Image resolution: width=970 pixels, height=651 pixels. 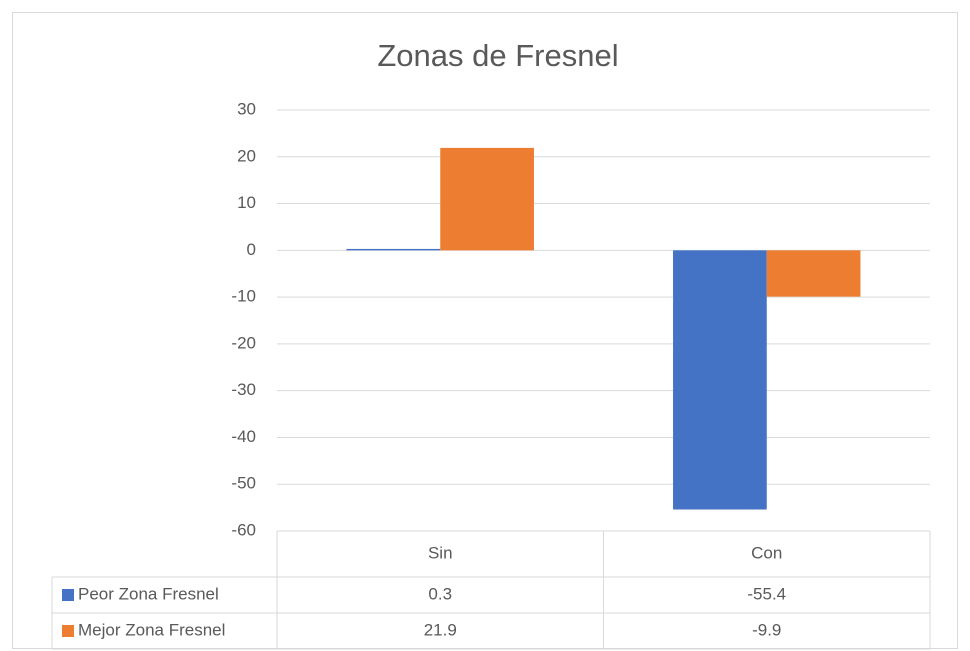 What do you see at coordinates (766, 552) in the screenshot?
I see `x-tick-label: Con` at bounding box center [766, 552].